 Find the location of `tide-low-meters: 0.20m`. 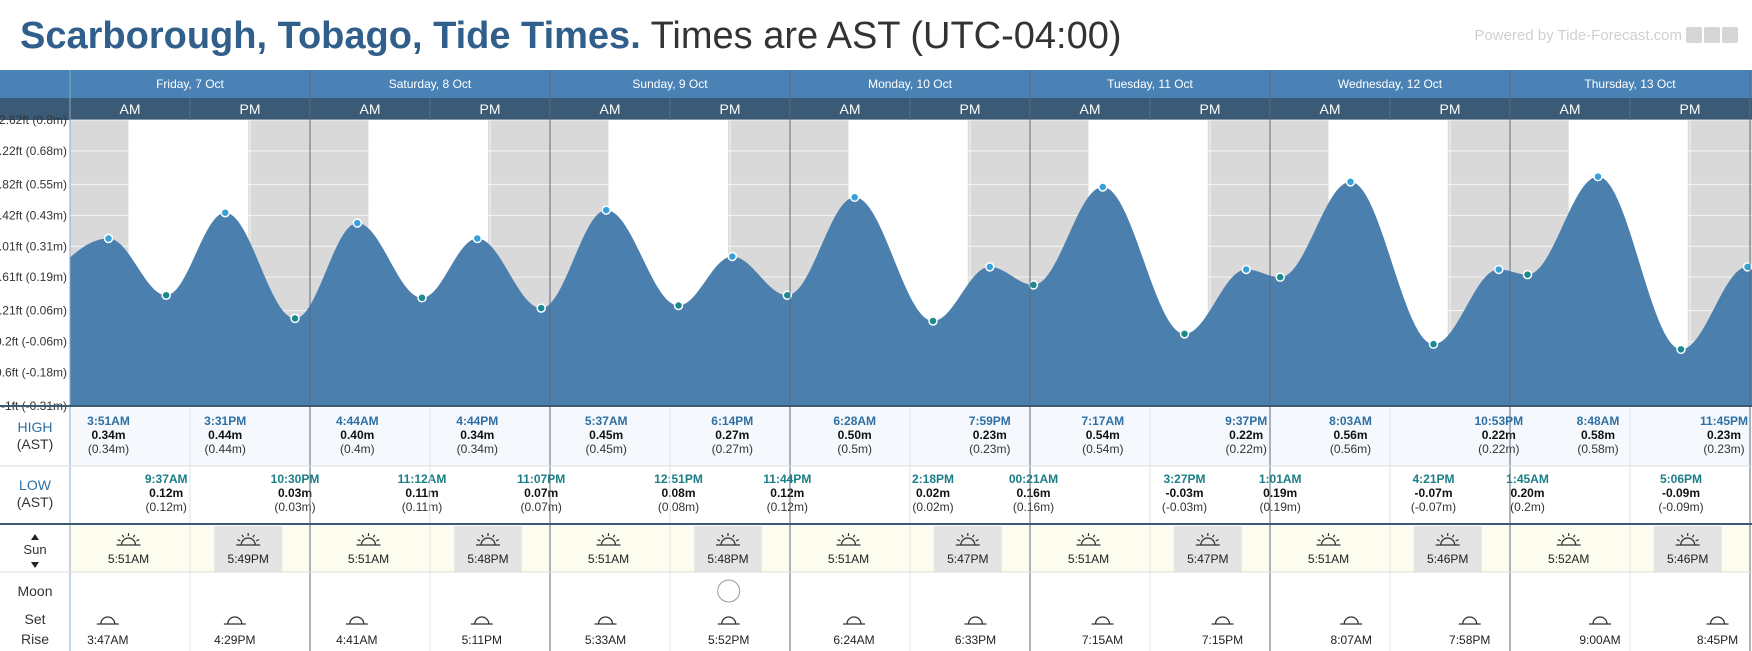

tide-low-meters: 0.20m is located at coordinates (1527, 493).